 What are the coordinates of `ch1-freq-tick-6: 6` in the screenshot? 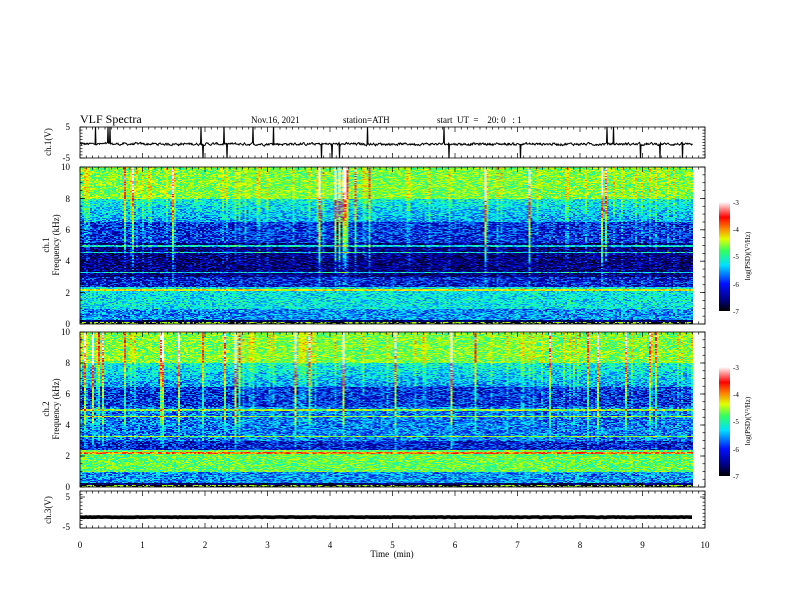 It's located at (68, 230).